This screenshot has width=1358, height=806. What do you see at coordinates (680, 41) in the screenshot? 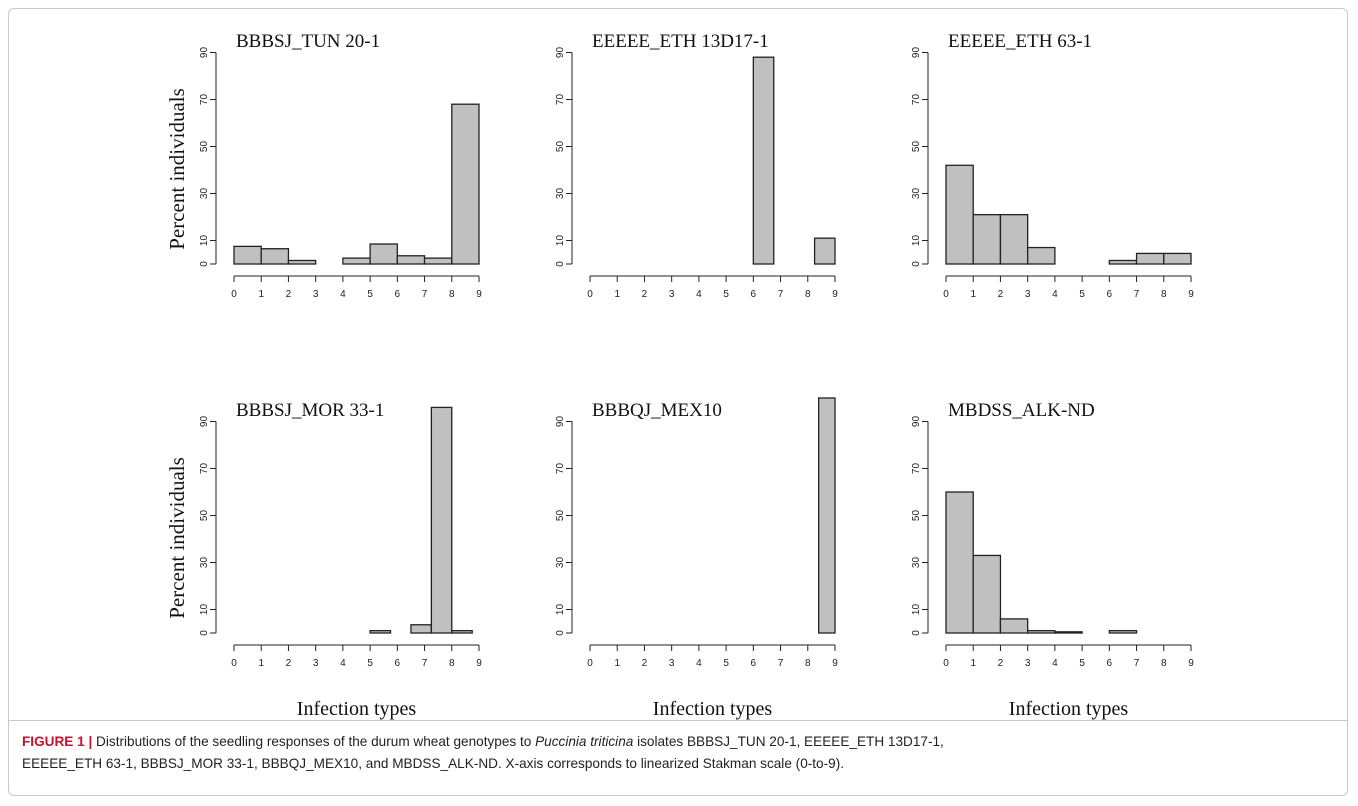
I see `panel-title: EEEEE_ETH 13D17-1` at bounding box center [680, 41].